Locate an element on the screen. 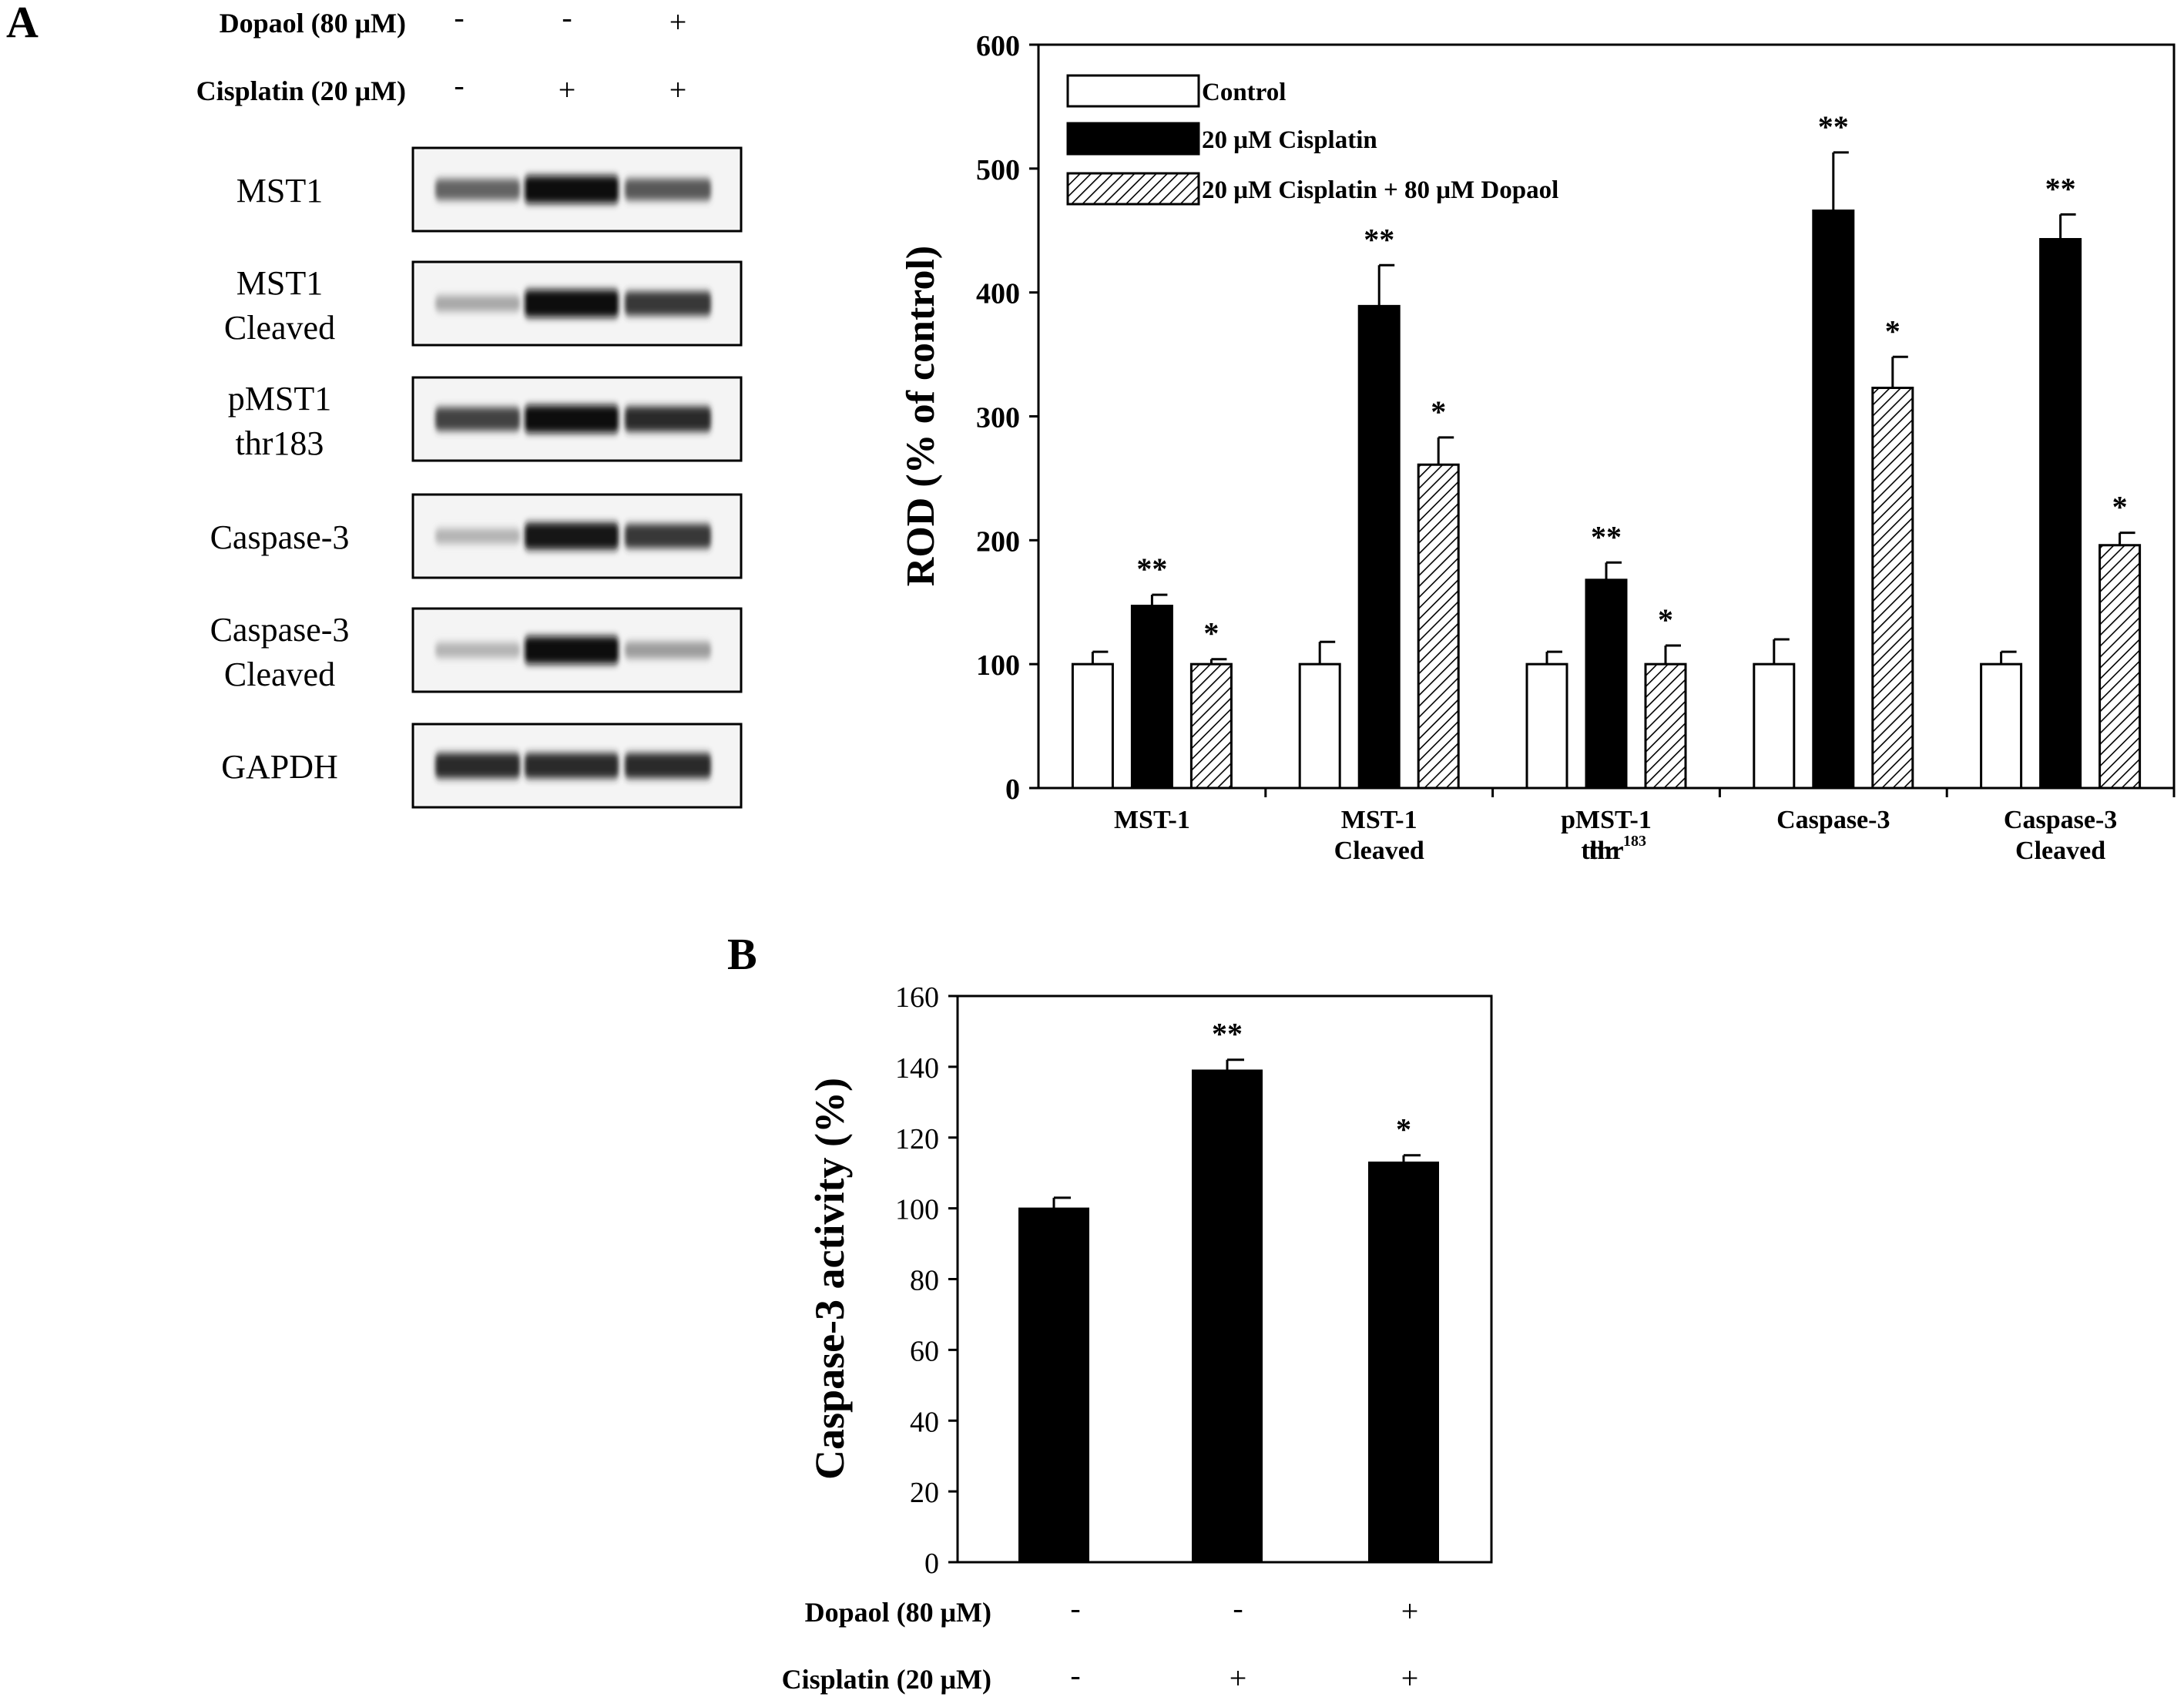 This screenshot has width=2184, height=1697. panel-b-treatment-table: Dopaol (80 μM) - - + Cisplatin (20 μM) - + + is located at coordinates (1100, 1643).